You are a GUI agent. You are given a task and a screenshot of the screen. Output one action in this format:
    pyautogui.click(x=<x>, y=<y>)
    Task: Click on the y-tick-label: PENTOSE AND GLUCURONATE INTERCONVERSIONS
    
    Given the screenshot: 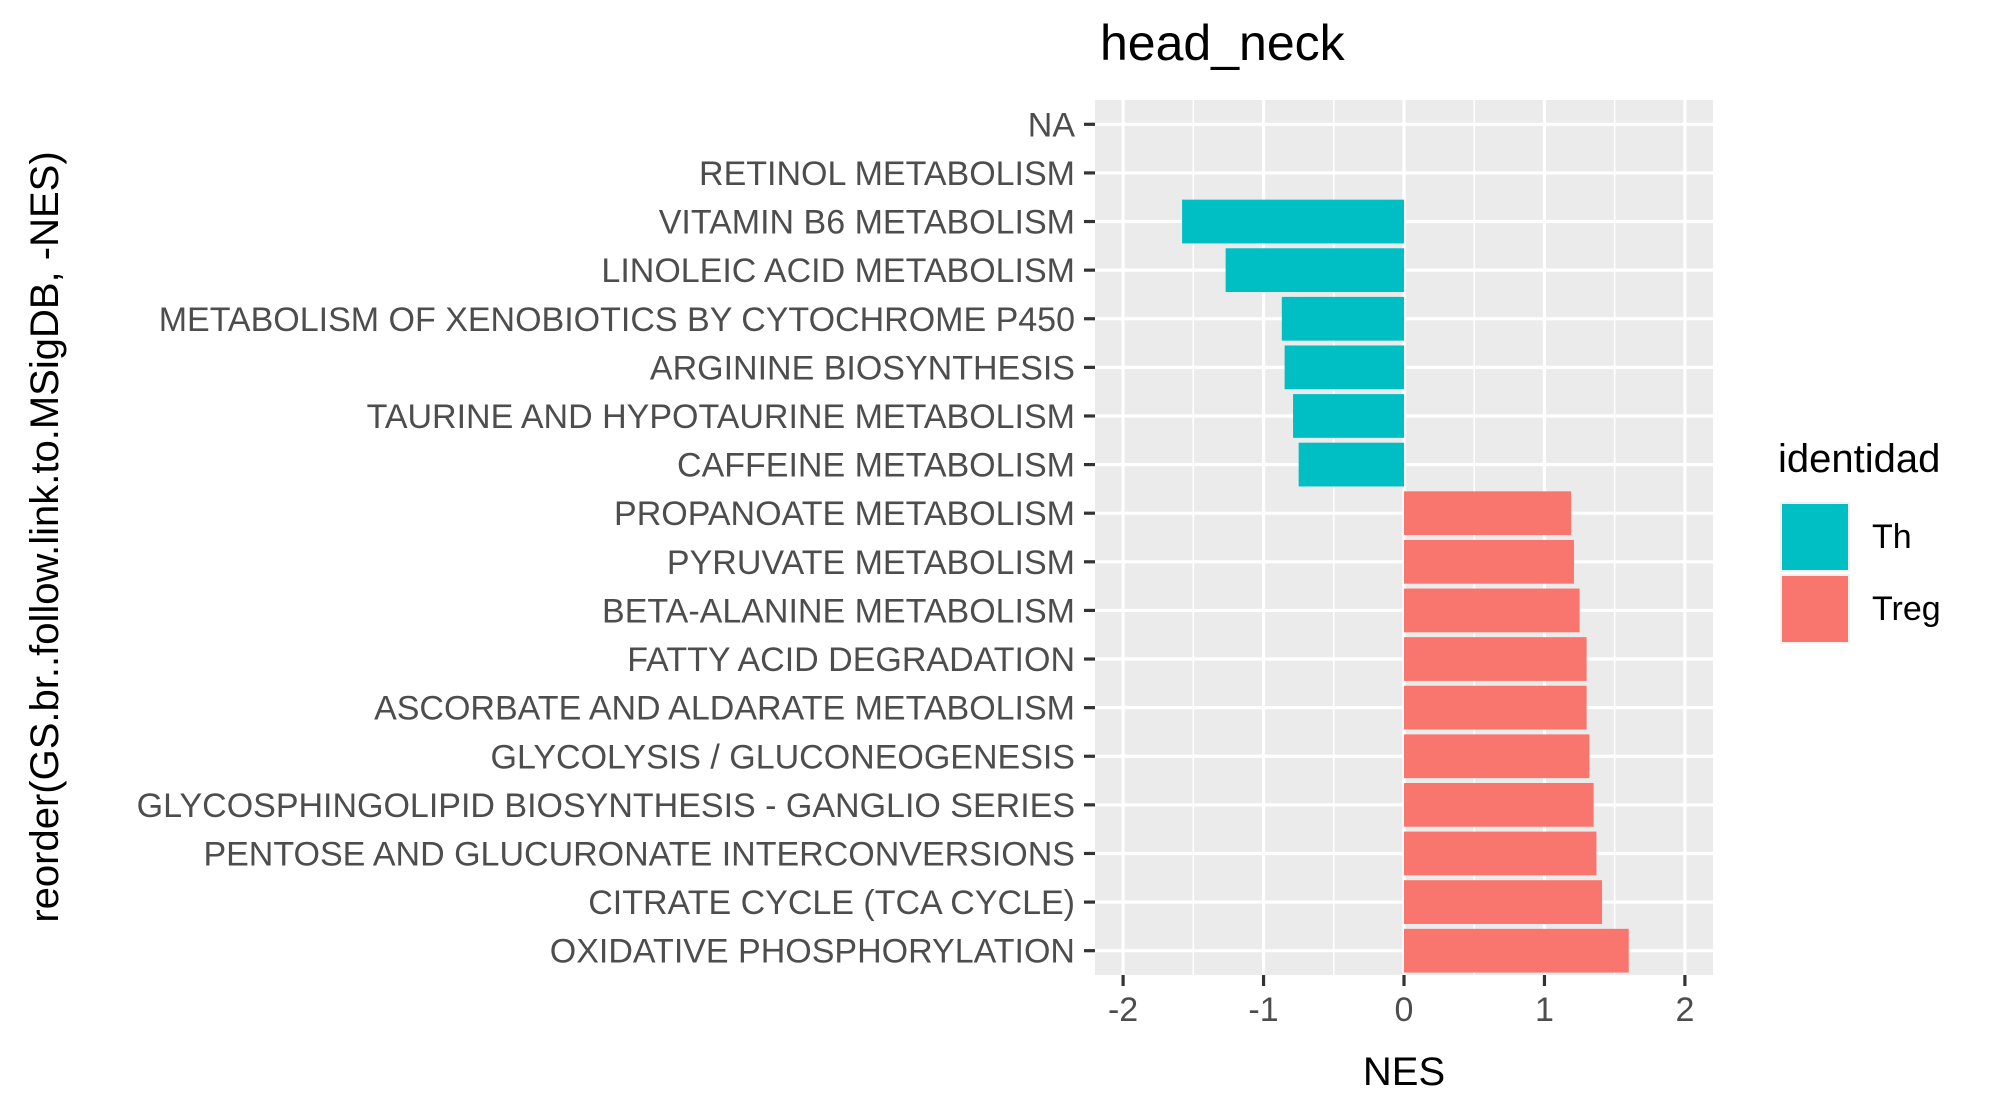 What is the action you would take?
    pyautogui.click(x=639, y=854)
    